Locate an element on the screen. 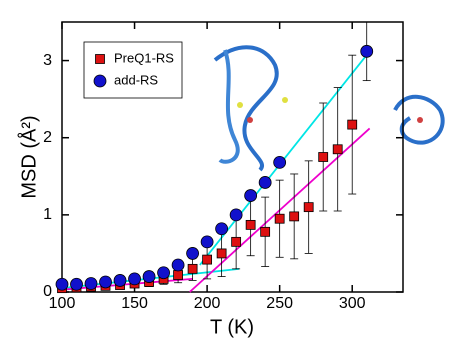  y-tick-label: 0 is located at coordinates (47, 291).